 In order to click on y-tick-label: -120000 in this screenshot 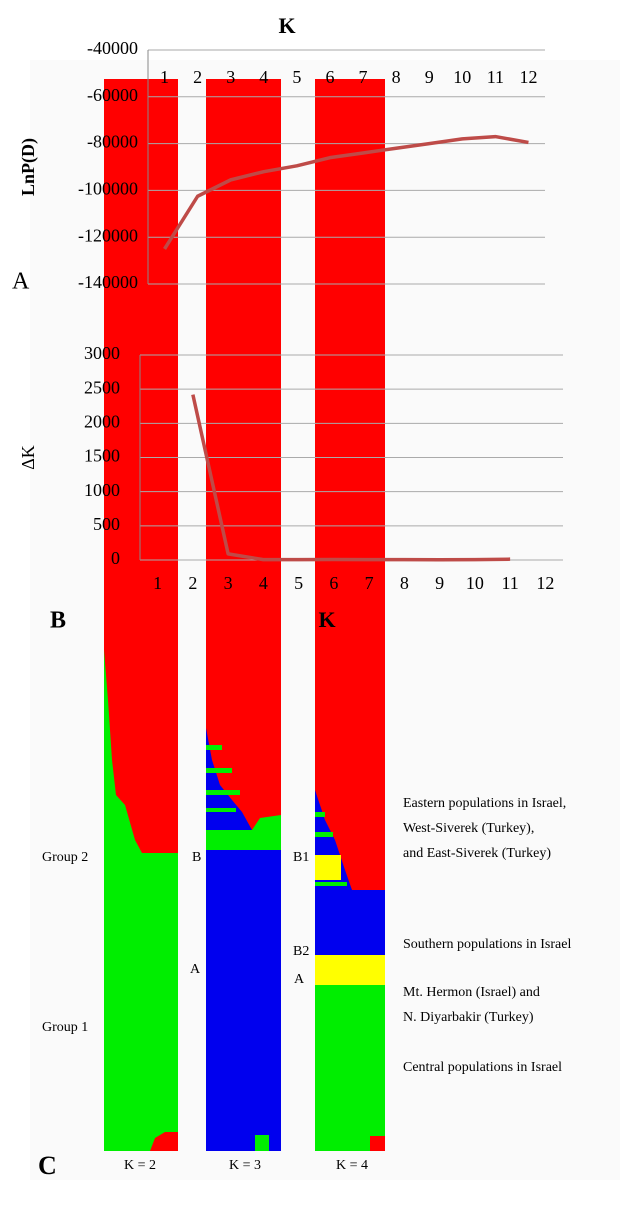, I will do `click(108, 235)`.